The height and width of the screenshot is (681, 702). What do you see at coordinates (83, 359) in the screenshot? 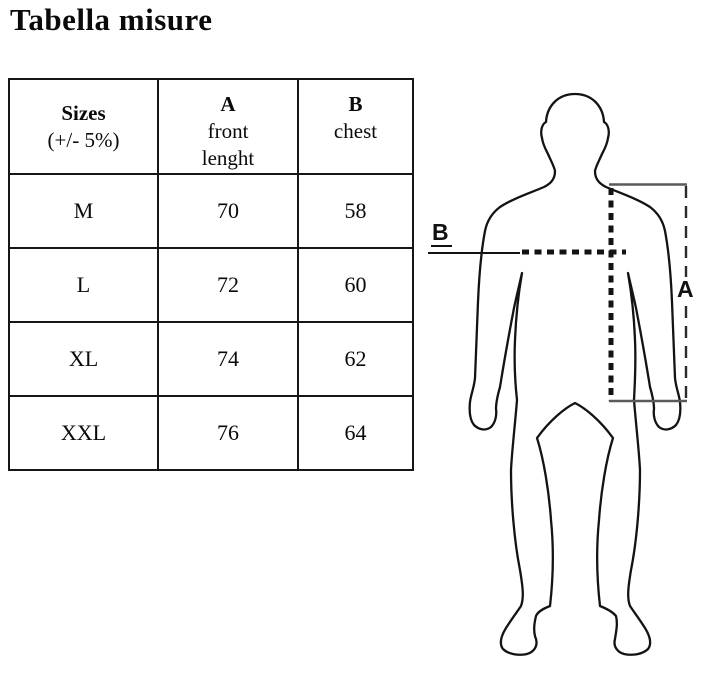
I see `cell-size: XL` at bounding box center [83, 359].